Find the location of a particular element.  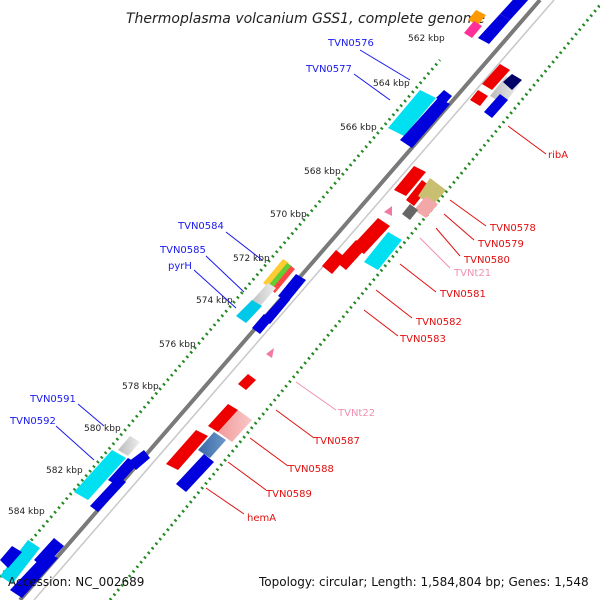

gene-arrow-tvn0577 is located at coordinates (412, 113).